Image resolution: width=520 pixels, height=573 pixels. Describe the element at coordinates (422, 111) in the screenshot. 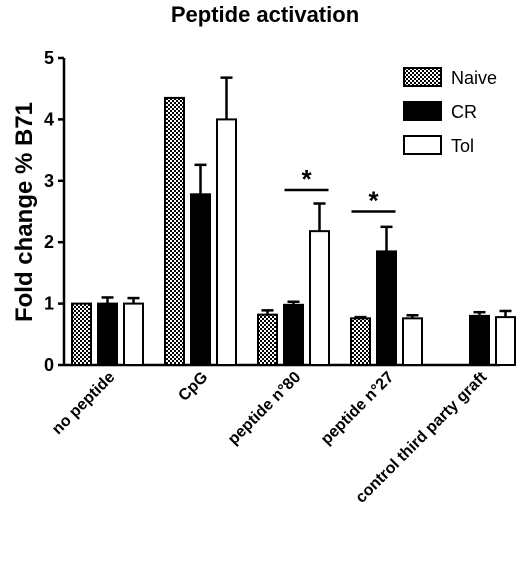

I see `legend-swatch-cr` at that location.